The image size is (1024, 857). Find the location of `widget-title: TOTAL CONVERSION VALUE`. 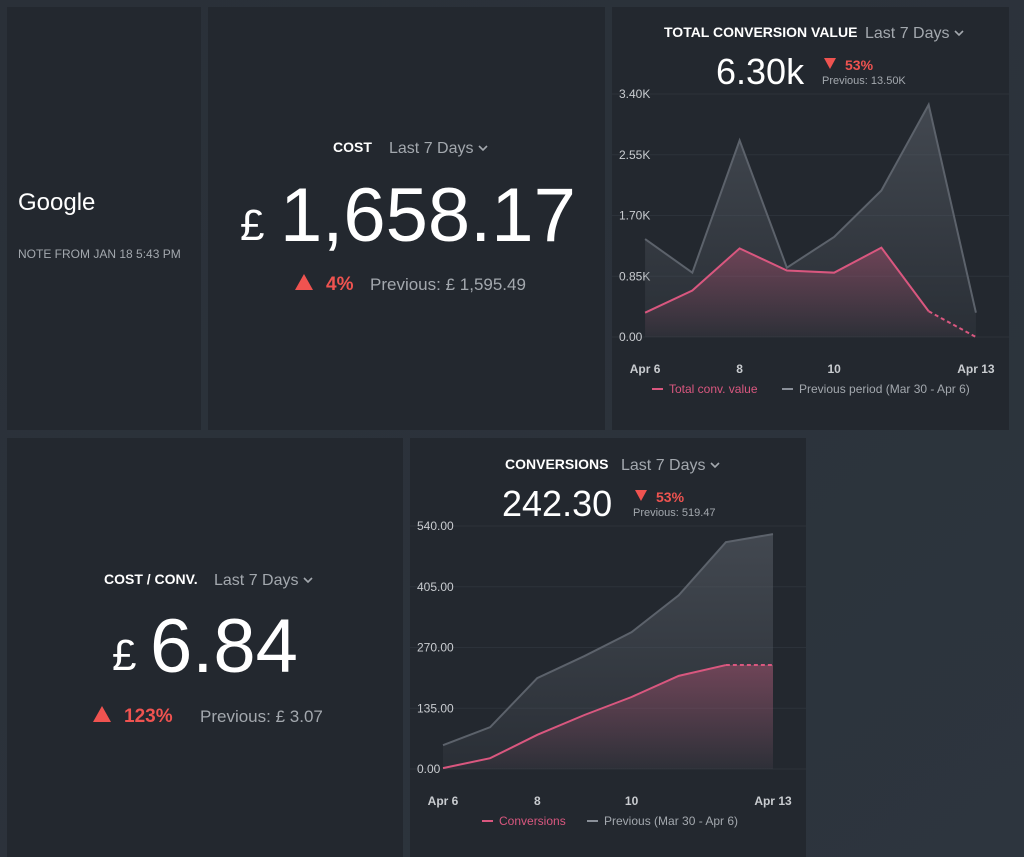

widget-title: TOTAL CONVERSION VALUE is located at coordinates (760, 32).